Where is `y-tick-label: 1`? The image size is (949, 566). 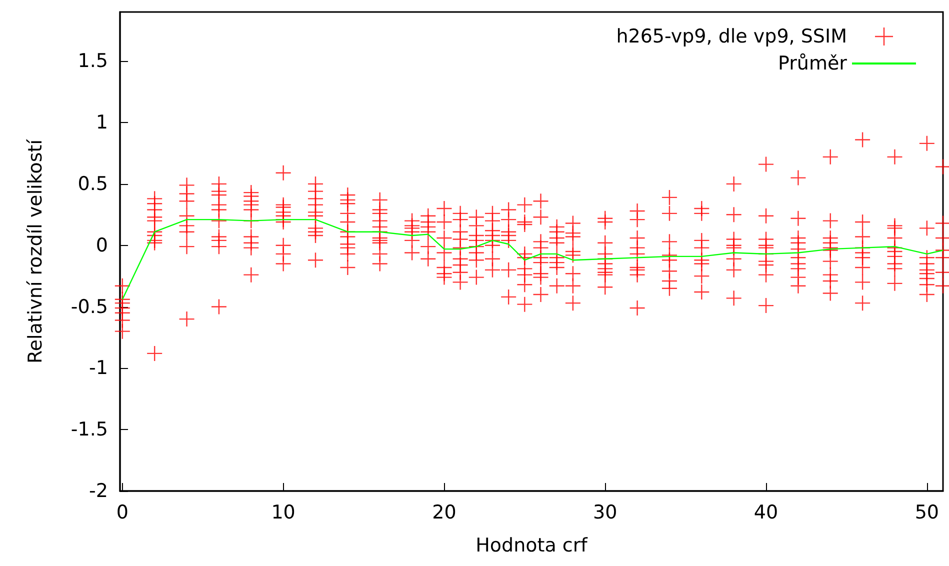
y-tick-label: 1 is located at coordinates (102, 123).